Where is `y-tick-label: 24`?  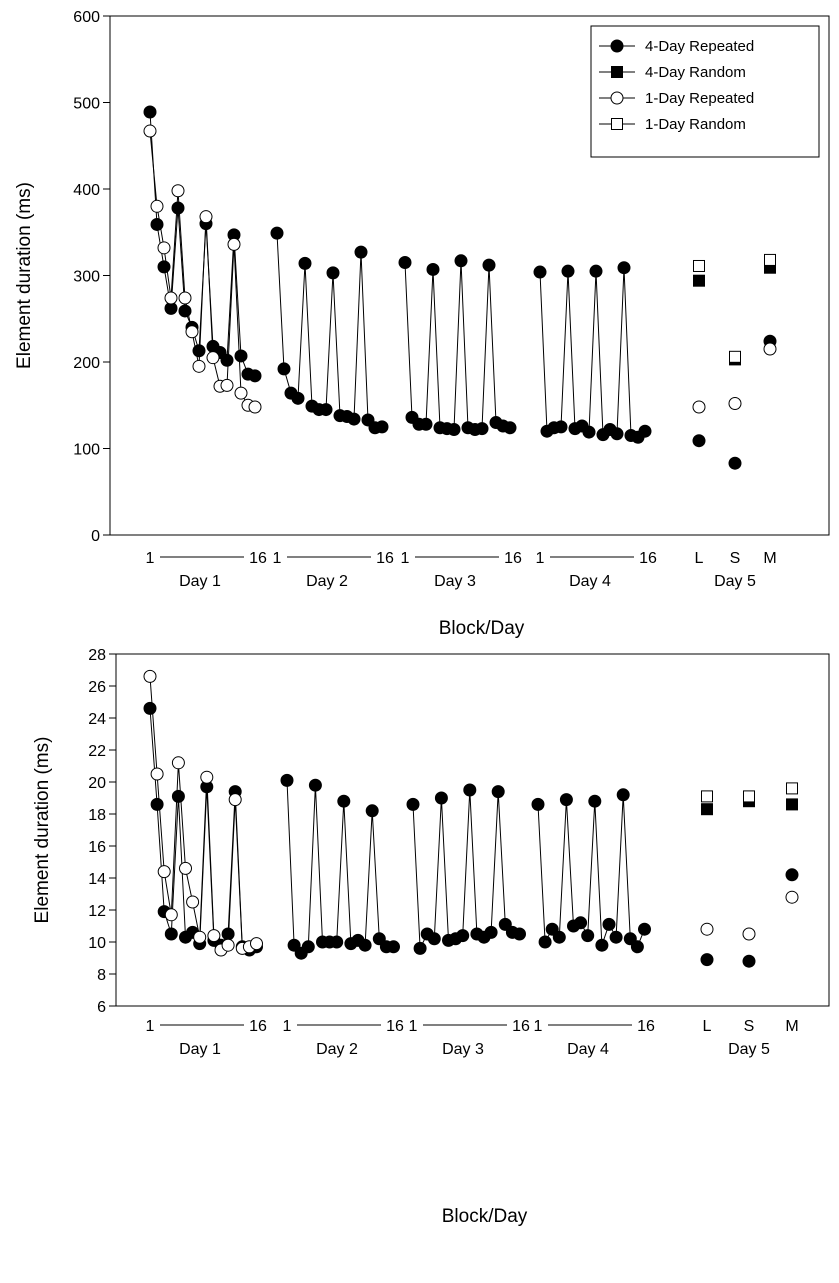 y-tick-label: 24 is located at coordinates (97, 719).